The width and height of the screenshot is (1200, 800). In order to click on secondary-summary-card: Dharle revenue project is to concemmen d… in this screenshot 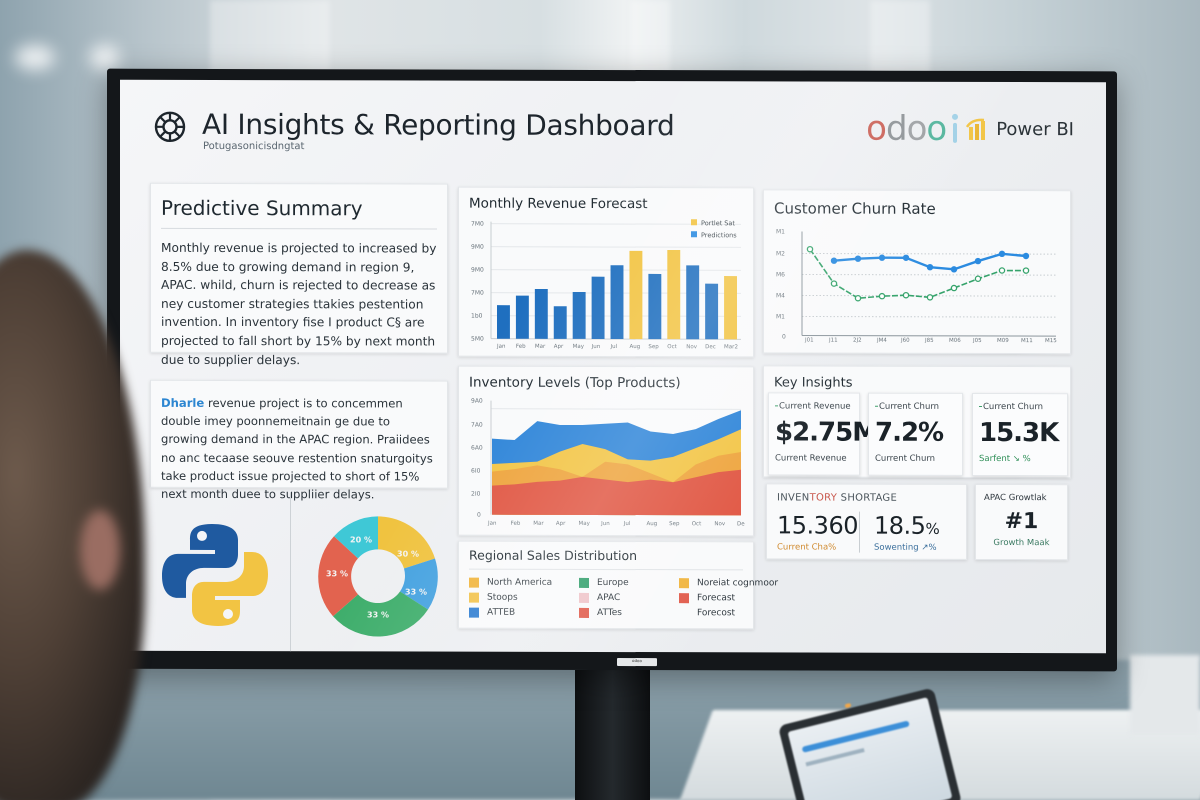, I will do `click(299, 440)`.